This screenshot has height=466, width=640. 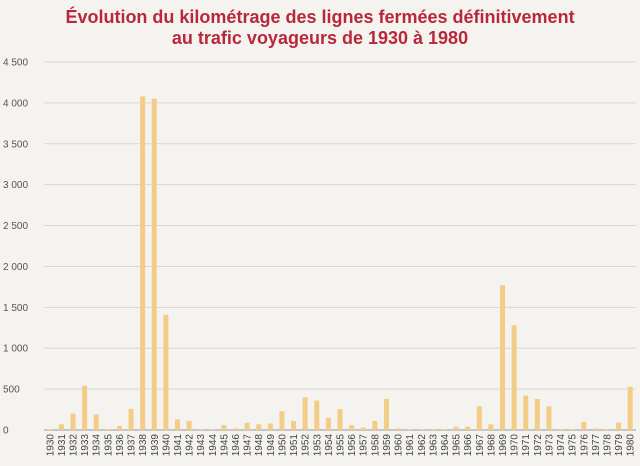 I want to click on bar-1953, so click(x=317, y=415).